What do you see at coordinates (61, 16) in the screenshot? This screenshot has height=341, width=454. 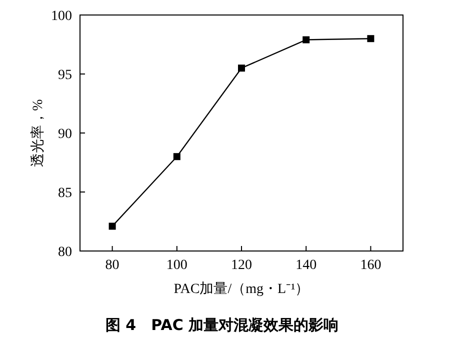 I see `y-tick-label: 100` at bounding box center [61, 16].